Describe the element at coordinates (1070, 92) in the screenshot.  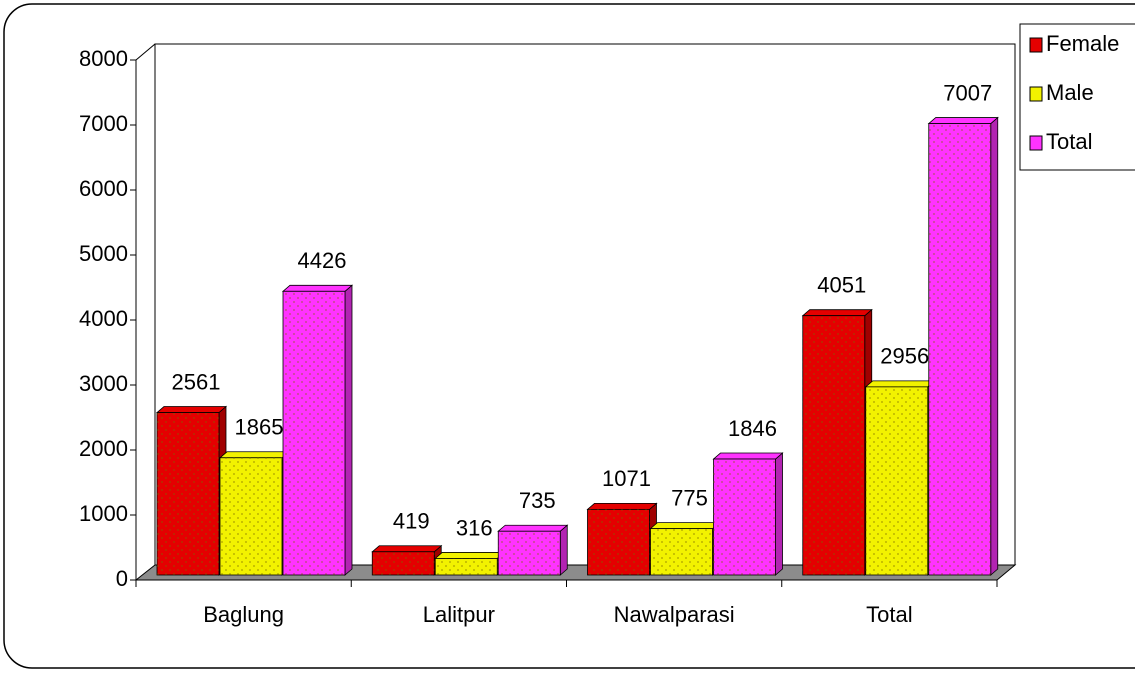
I see `legend-label: Male` at that location.